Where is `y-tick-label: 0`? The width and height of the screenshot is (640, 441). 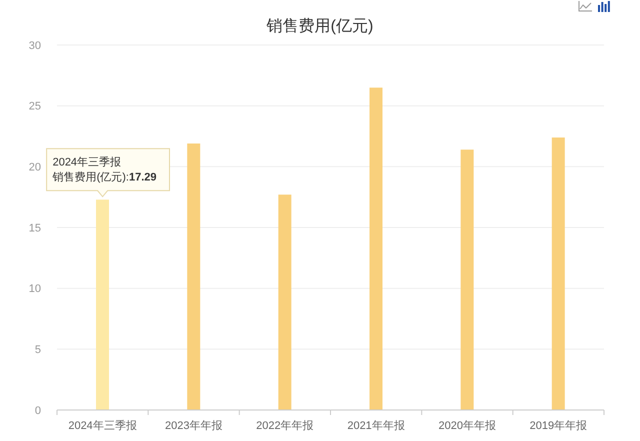
y-tick-label: 0 is located at coordinates (37, 410).